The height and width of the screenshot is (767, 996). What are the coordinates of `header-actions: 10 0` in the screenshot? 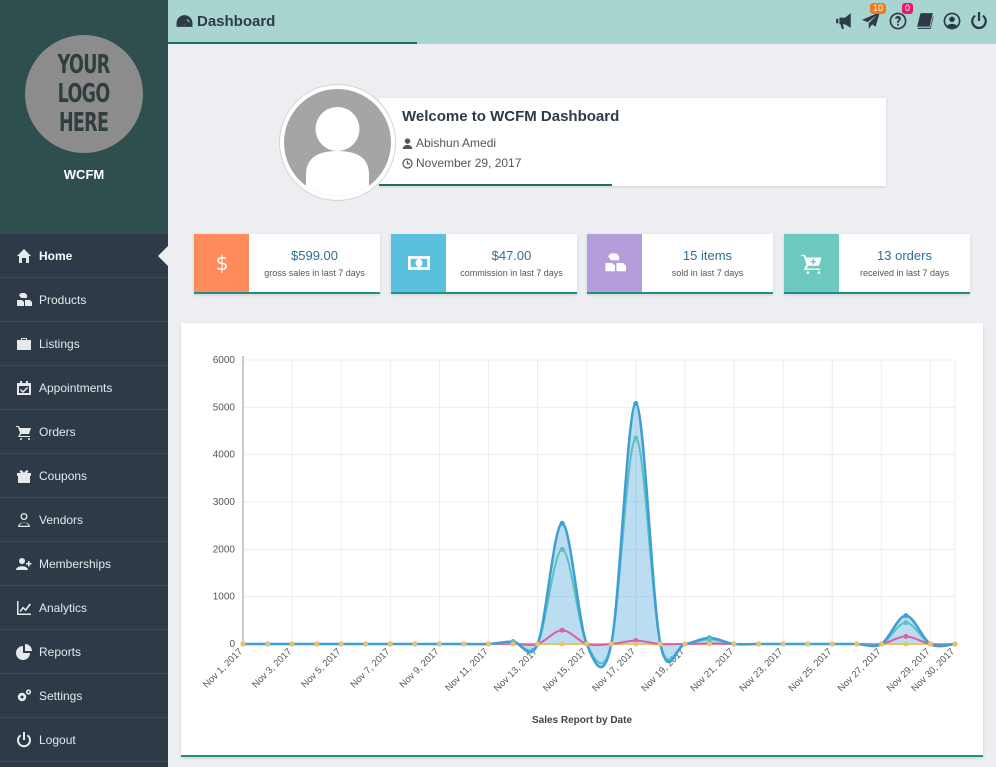 It's located at (911, 16).